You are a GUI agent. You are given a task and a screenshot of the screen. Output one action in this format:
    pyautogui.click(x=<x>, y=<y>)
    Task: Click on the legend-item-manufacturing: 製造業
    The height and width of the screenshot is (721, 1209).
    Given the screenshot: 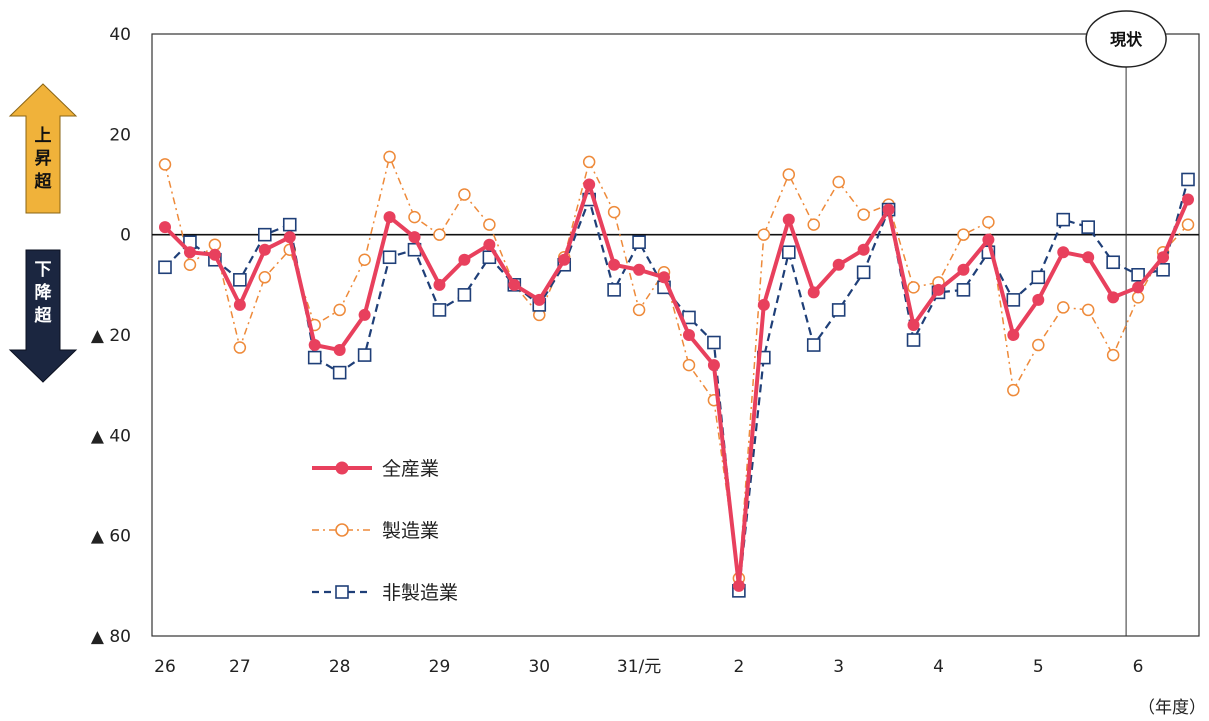 What is the action you would take?
    pyautogui.click(x=375, y=531)
    